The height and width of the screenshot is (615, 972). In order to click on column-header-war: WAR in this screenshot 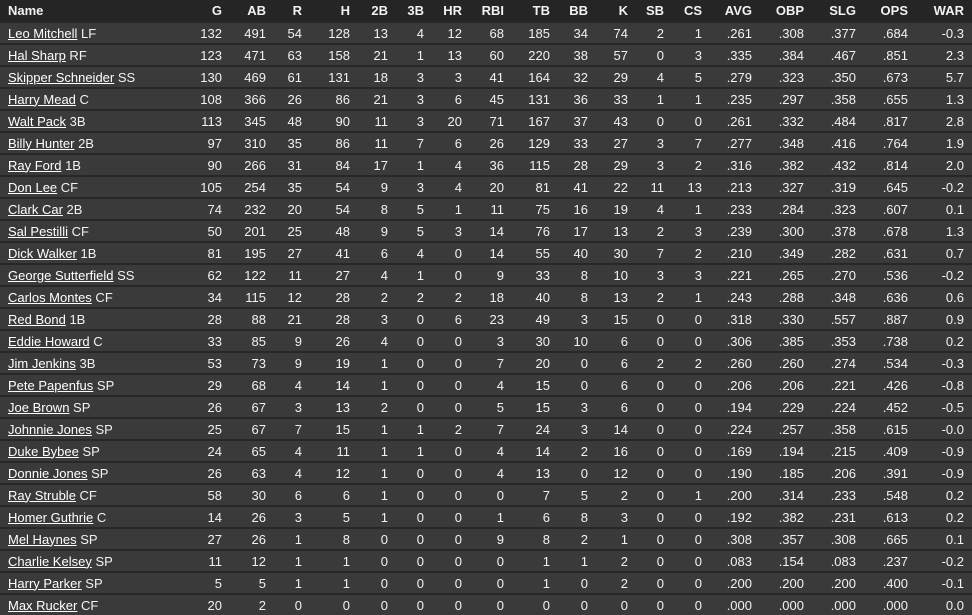, I will do `click(944, 11)`.